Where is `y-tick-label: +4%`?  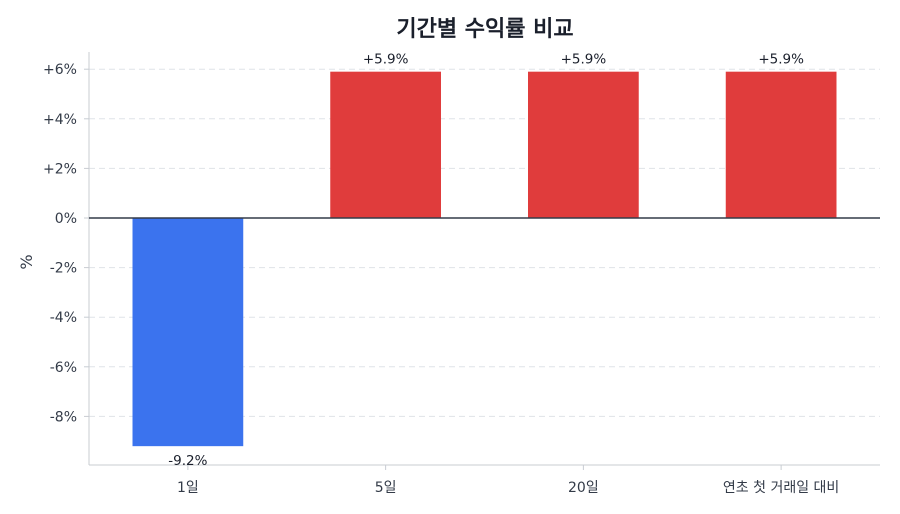 y-tick-label: +4% is located at coordinates (60, 120).